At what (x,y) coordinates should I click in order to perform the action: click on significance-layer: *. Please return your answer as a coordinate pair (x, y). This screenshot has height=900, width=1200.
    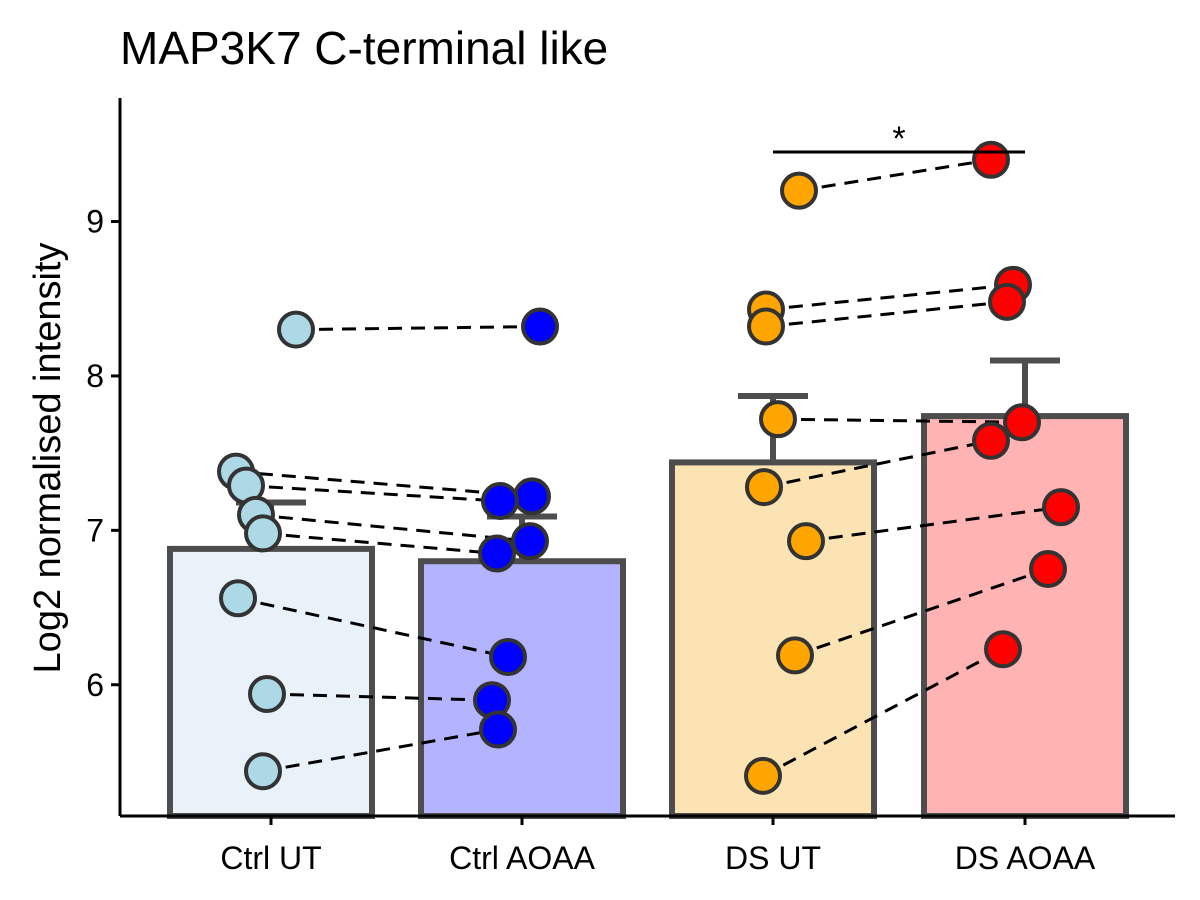
    Looking at the image, I should click on (899, 139).